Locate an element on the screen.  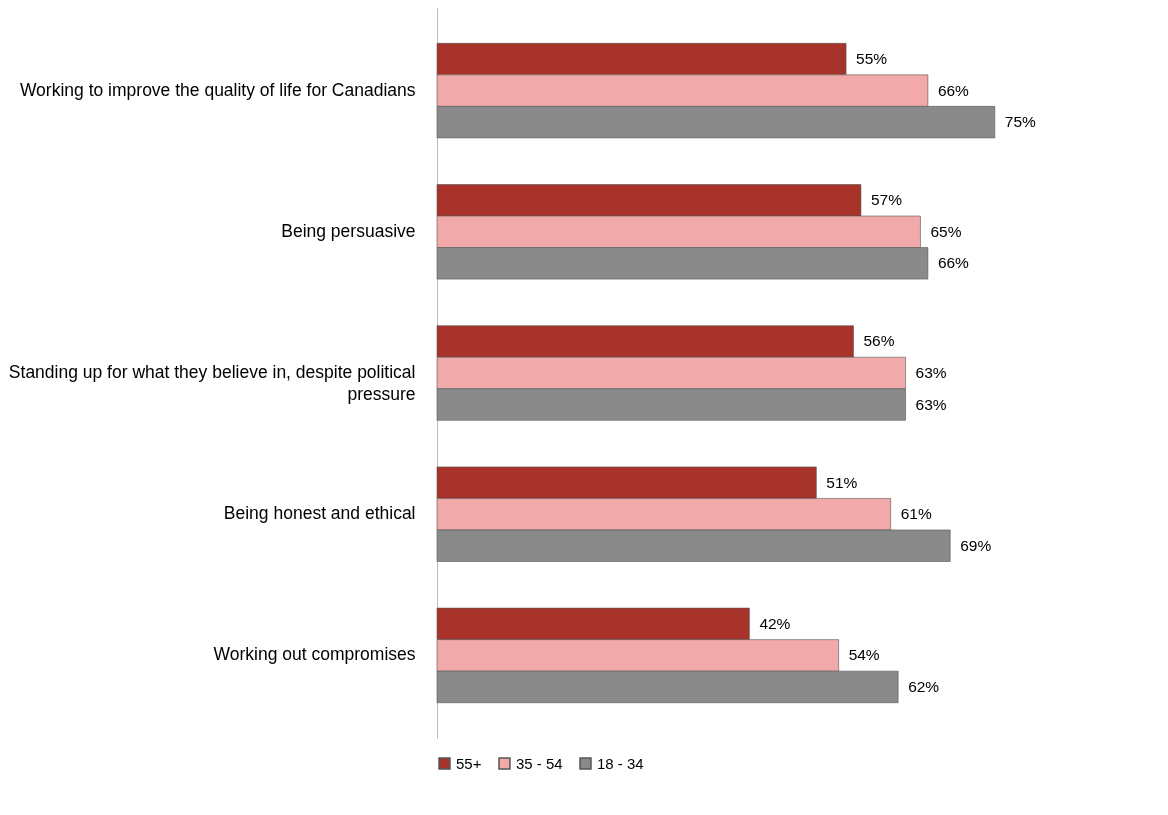
data-label: 51% is located at coordinates (842, 482).